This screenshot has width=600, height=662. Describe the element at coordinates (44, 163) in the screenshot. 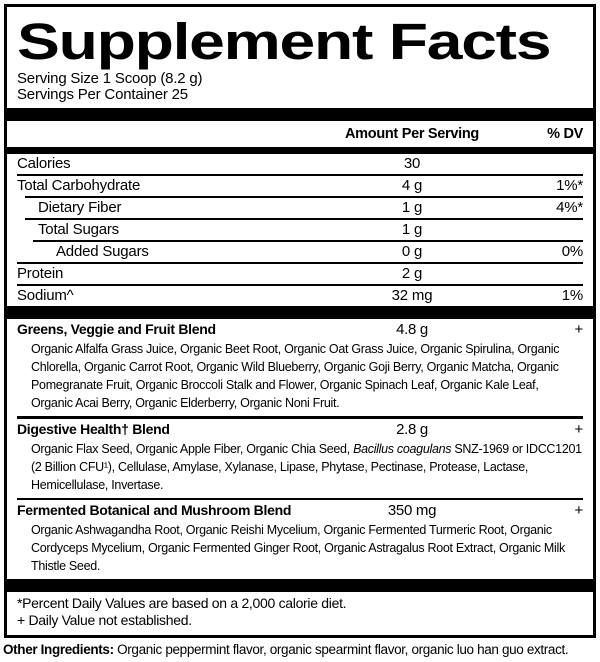

I see `nutrient-name: Calories` at that location.